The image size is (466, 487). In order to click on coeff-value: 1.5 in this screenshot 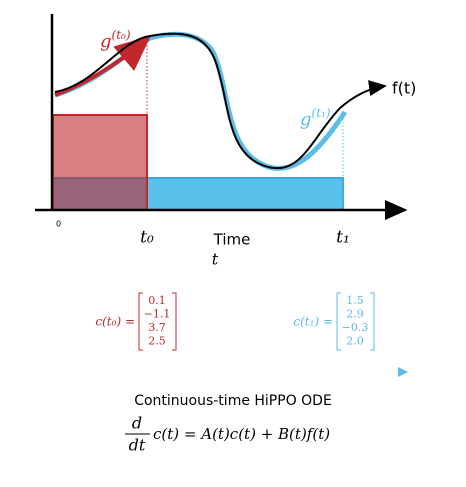, I will do `click(355, 300)`.